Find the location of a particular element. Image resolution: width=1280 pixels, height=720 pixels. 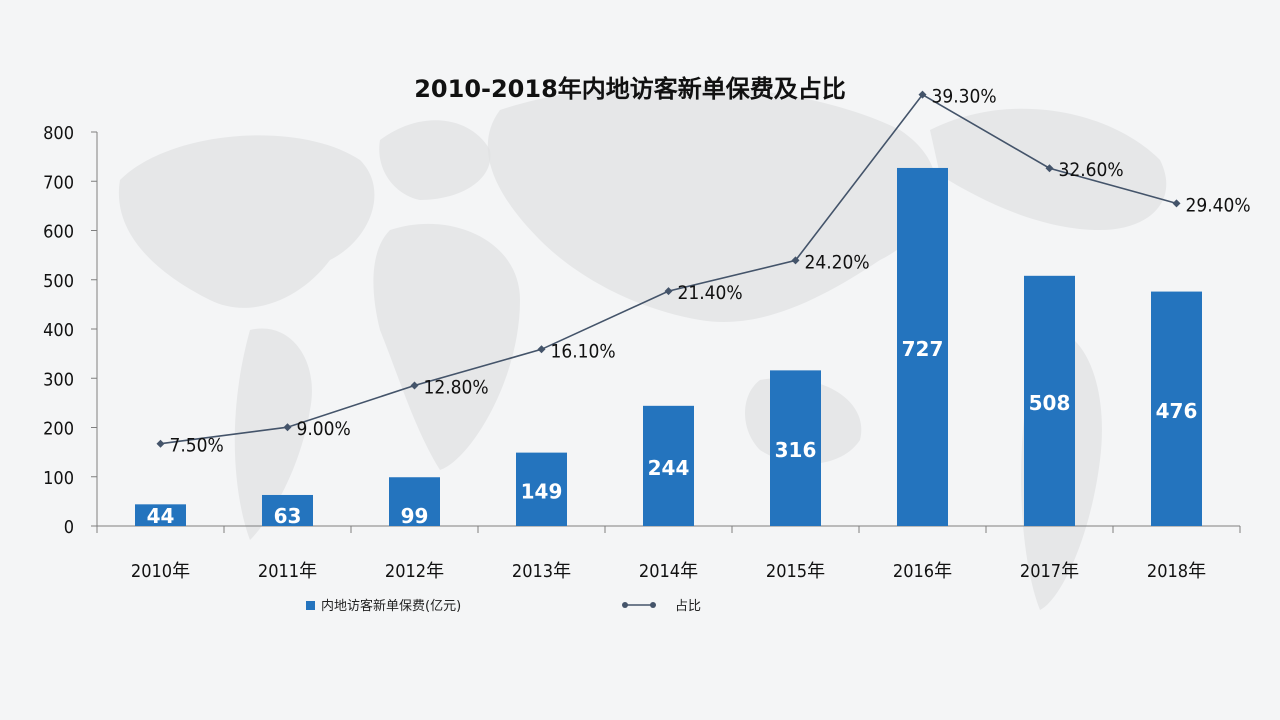

bar-data-label: 149 is located at coordinates (542, 491).